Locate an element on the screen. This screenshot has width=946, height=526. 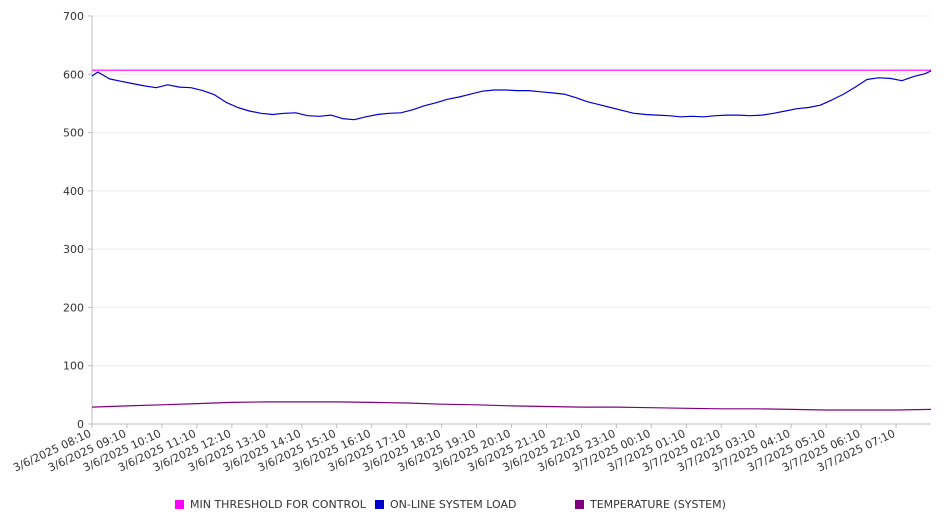
series-line-temperature-system is located at coordinates (511, 406).